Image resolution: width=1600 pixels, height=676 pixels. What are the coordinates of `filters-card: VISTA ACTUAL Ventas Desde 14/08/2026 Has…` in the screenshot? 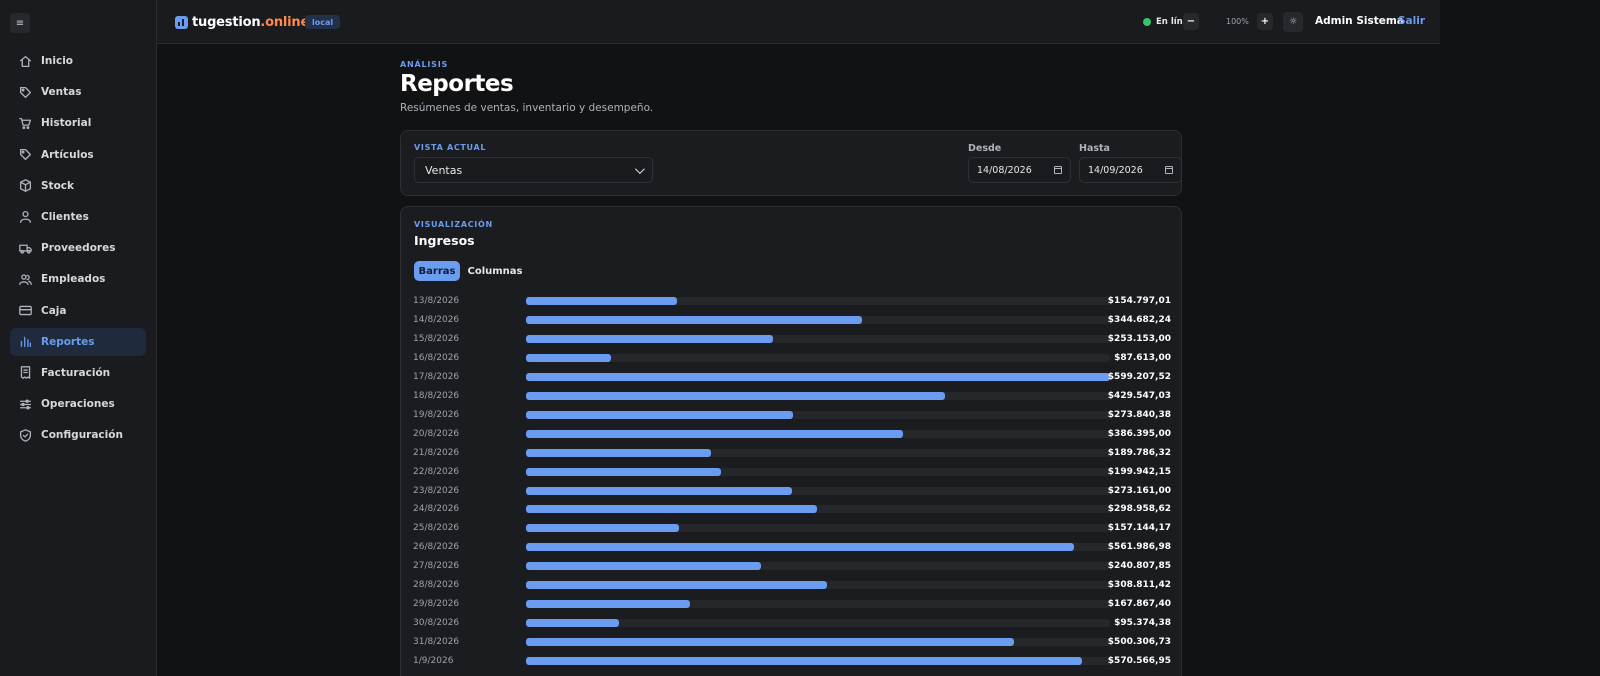 It's located at (791, 163).